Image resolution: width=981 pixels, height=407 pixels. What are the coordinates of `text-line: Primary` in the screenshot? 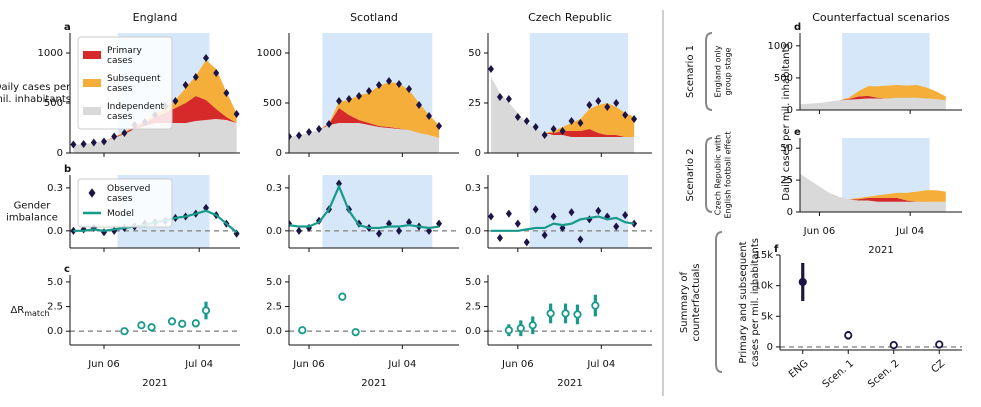 It's located at (126, 51).